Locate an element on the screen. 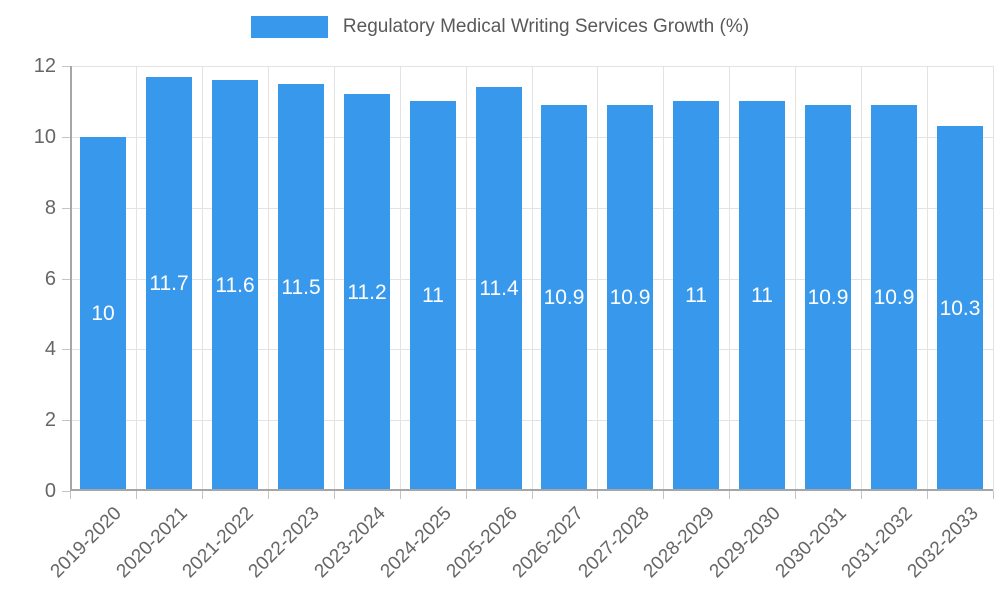 The width and height of the screenshot is (1000, 600). y-tick-label: 0 is located at coordinates (50, 491).